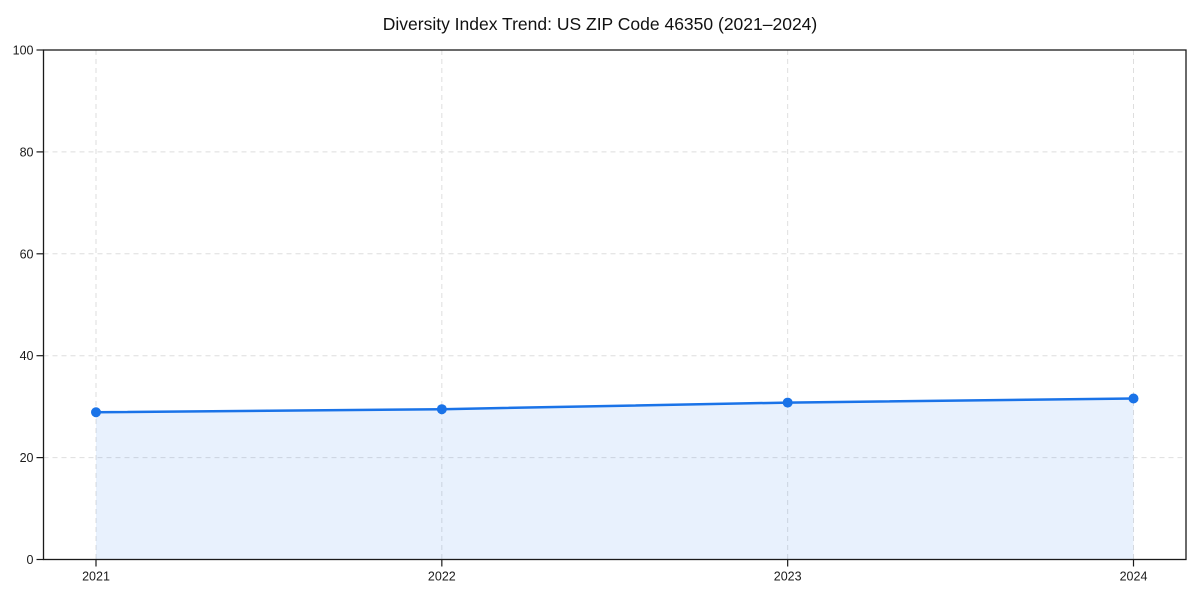 The height and width of the screenshot is (600, 1200). Describe the element at coordinates (27, 356) in the screenshot. I see `y-tick-label-40: 40` at that location.